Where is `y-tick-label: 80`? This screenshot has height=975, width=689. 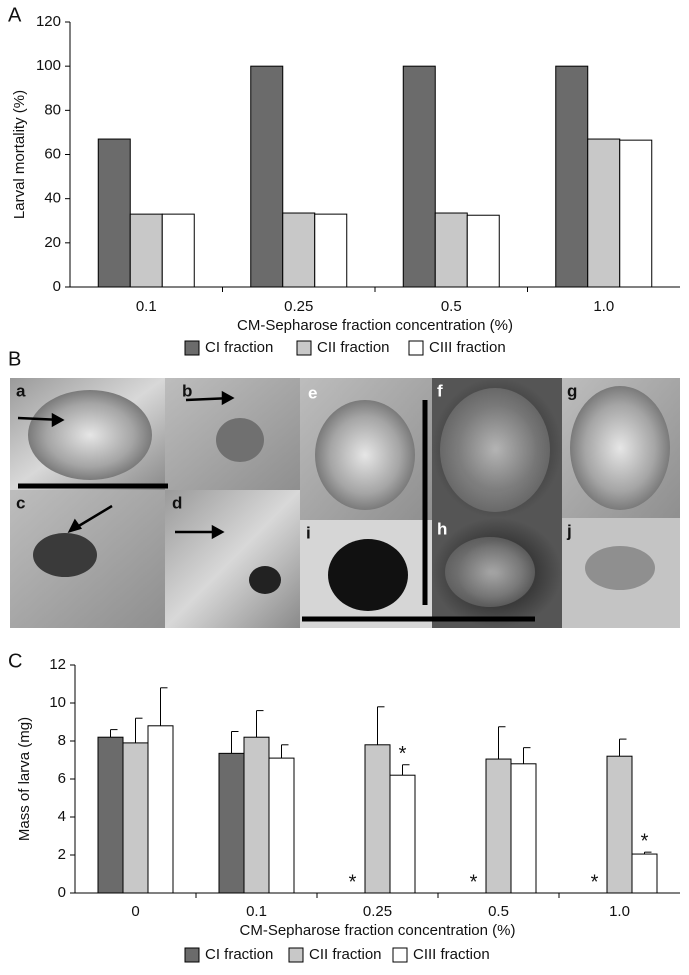 y-tick-label: 80 is located at coordinates (52, 109).